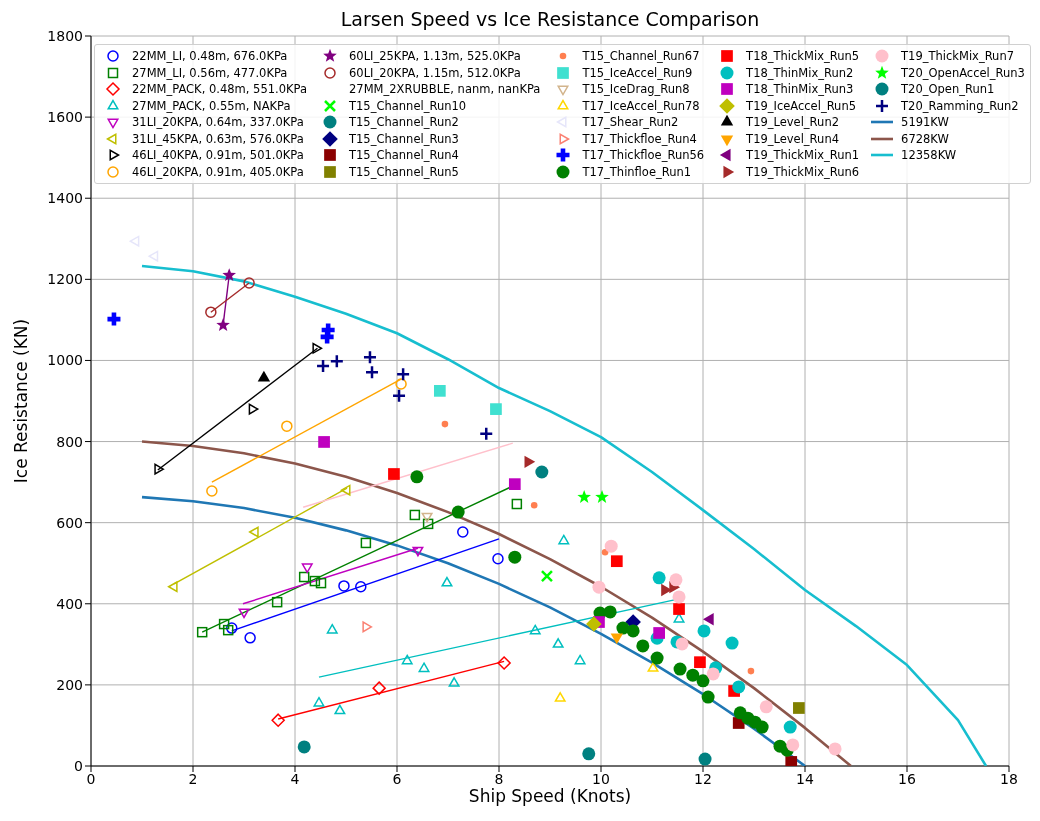 The width and height of the screenshot is (1040, 821). Describe the element at coordinates (65, 198) in the screenshot. I see `y-tick-label: 1400` at that location.